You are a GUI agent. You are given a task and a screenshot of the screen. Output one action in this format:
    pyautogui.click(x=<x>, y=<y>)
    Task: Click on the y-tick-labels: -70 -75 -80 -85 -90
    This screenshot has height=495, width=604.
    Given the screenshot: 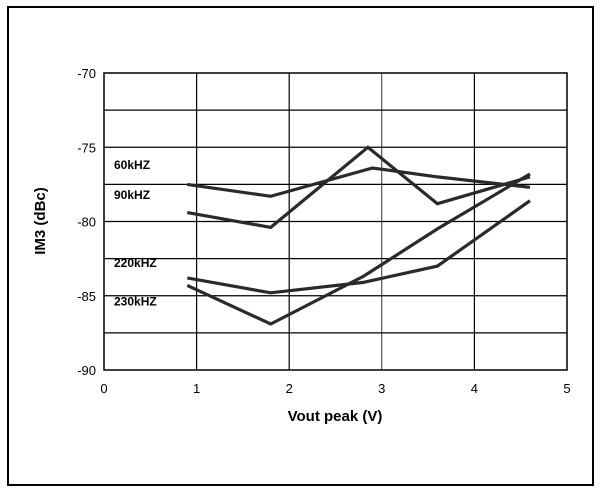 What is the action you would take?
    pyautogui.click(x=86, y=222)
    